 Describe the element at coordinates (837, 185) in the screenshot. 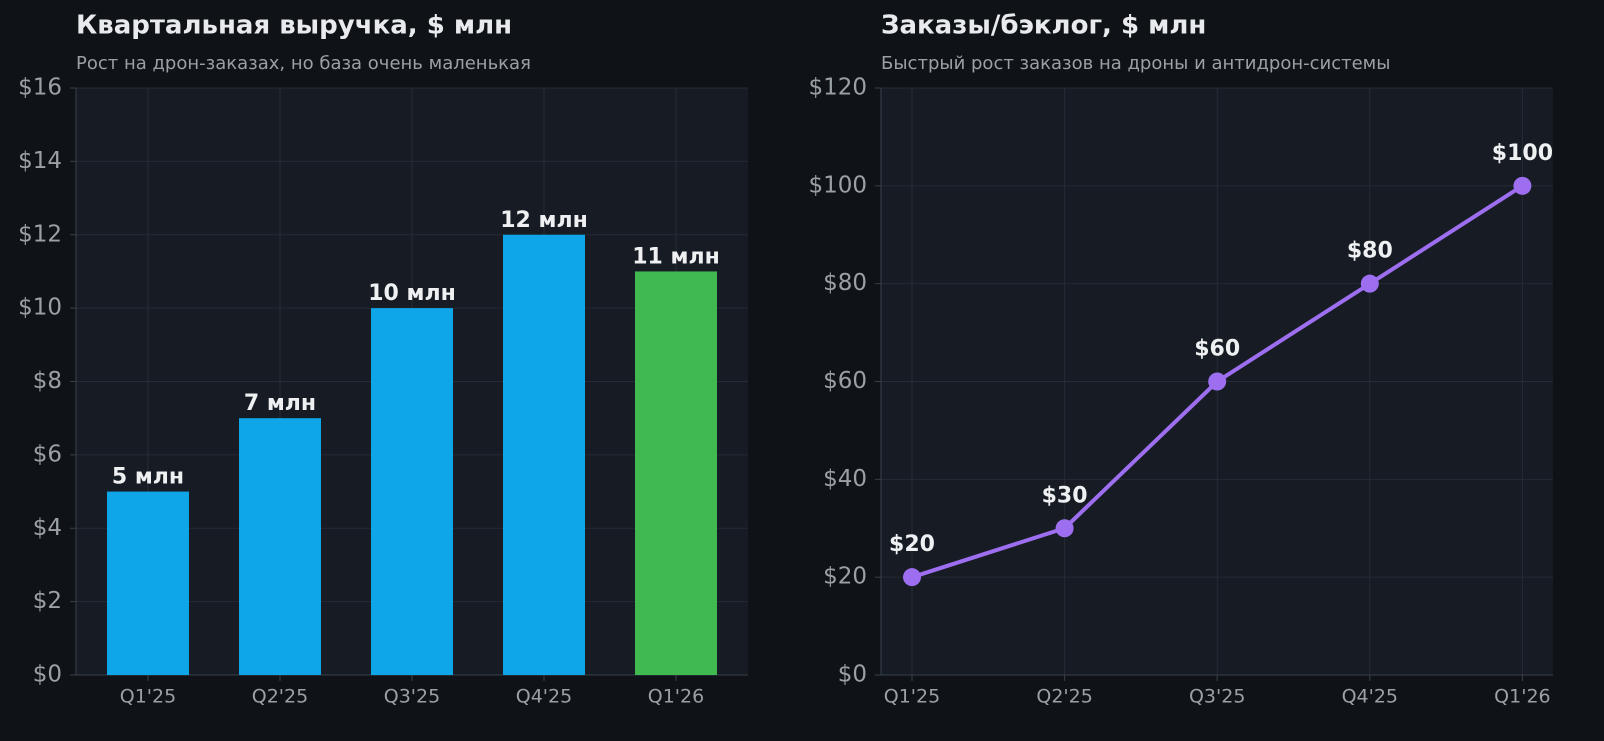

I see `y-tick-label: $100` at that location.